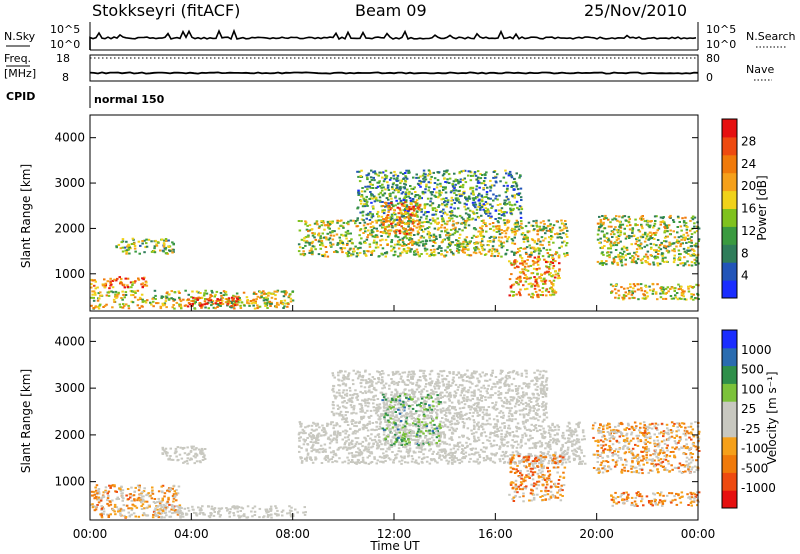 The image size is (800, 554). Describe the element at coordinates (729, 164) in the screenshot. I see `colorbar-swatch` at that location.